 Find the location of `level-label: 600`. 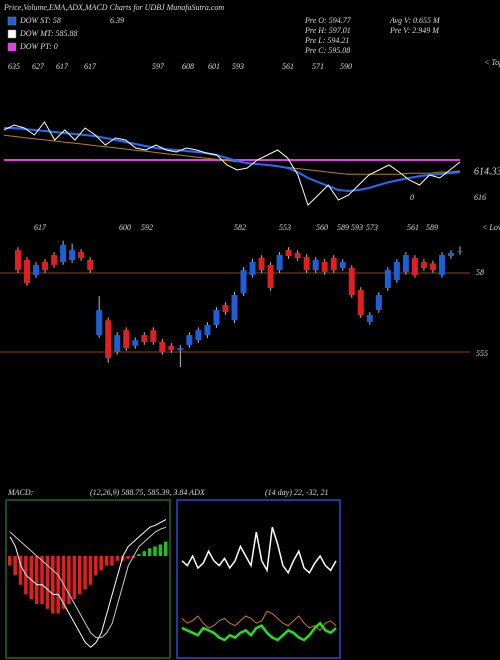

level-label: 600 is located at coordinates (125, 227).